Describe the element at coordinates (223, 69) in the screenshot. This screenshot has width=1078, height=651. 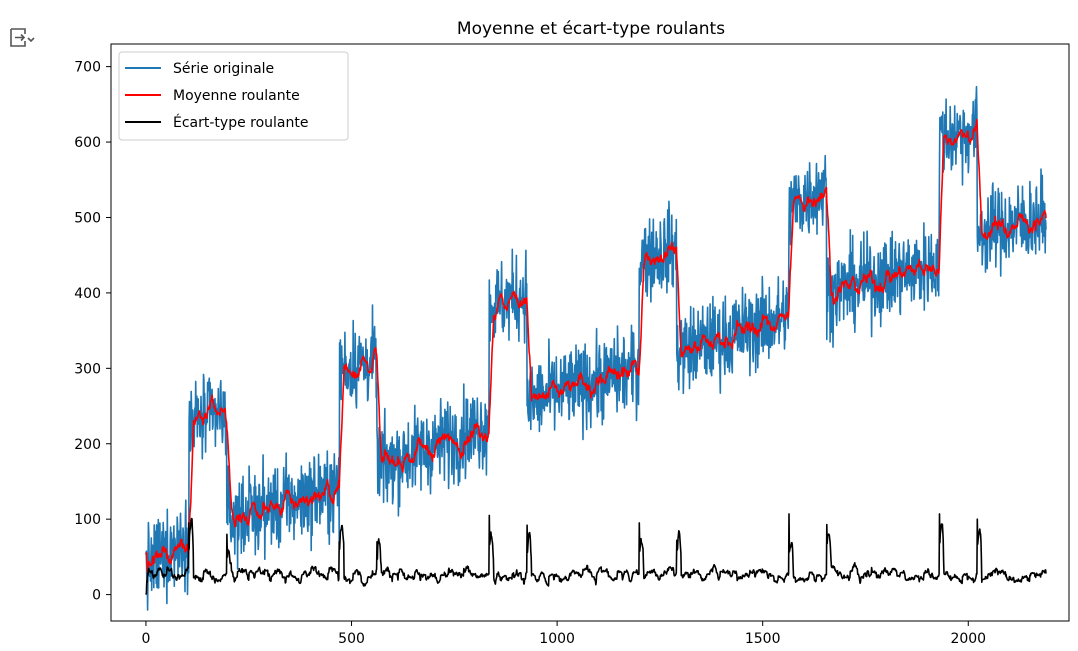
I see `legend-label: Série originale` at that location.